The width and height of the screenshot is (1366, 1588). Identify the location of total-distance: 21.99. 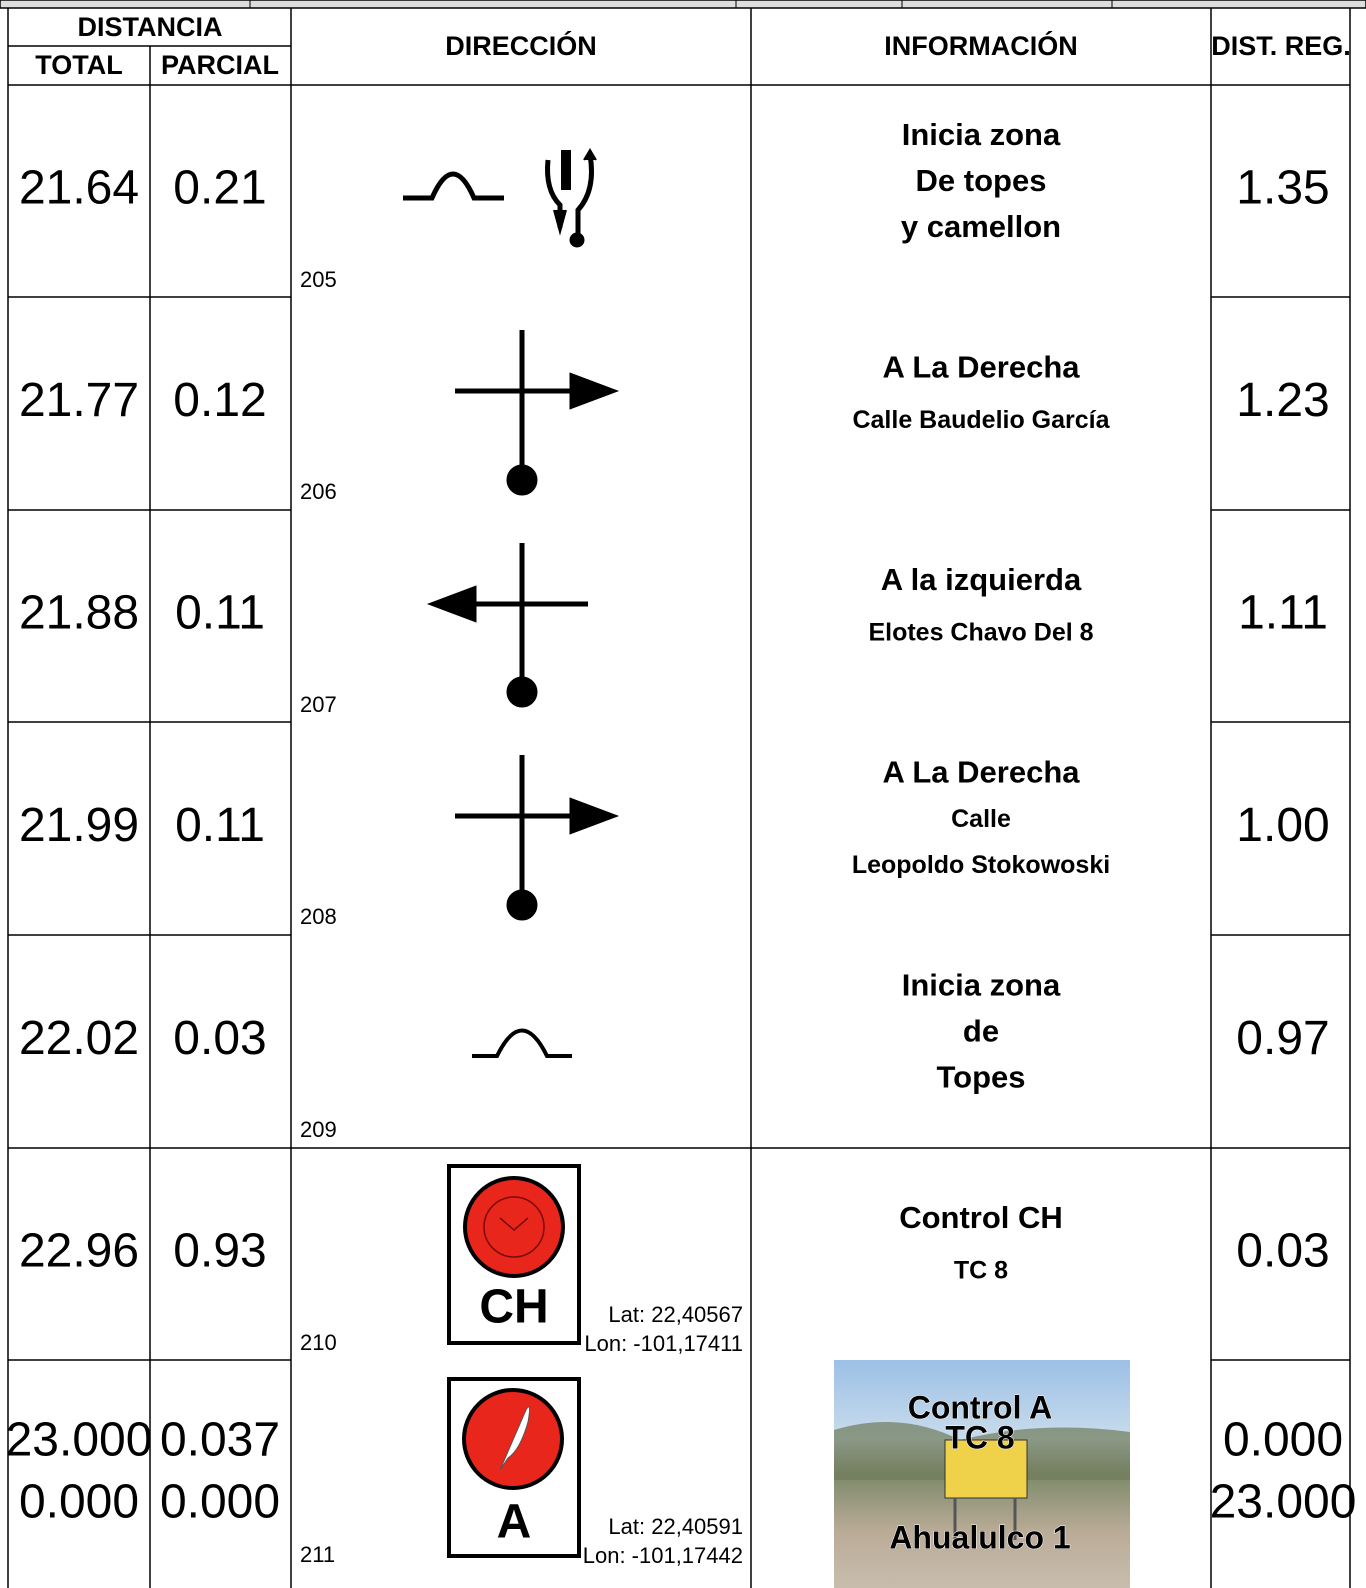
(79, 825).